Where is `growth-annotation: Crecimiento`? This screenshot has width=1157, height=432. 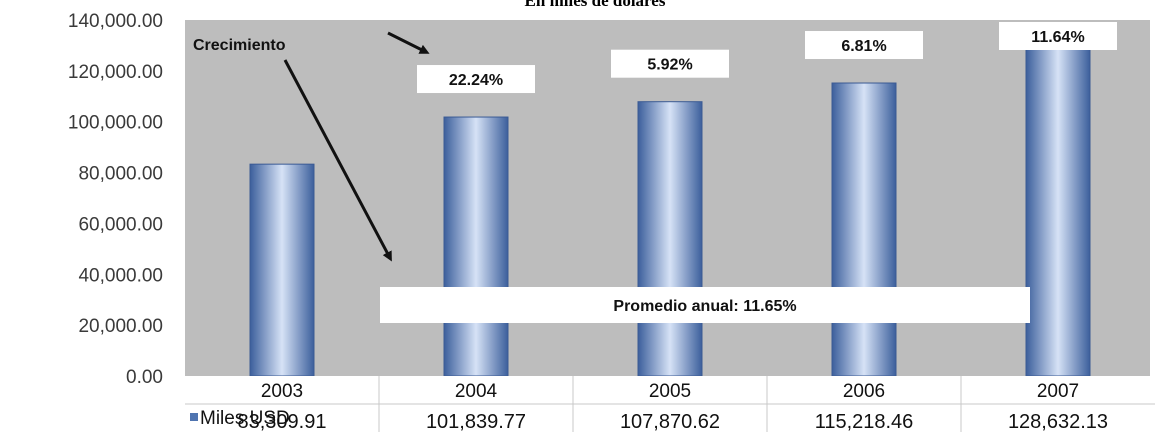 growth-annotation: Crecimiento is located at coordinates (239, 45).